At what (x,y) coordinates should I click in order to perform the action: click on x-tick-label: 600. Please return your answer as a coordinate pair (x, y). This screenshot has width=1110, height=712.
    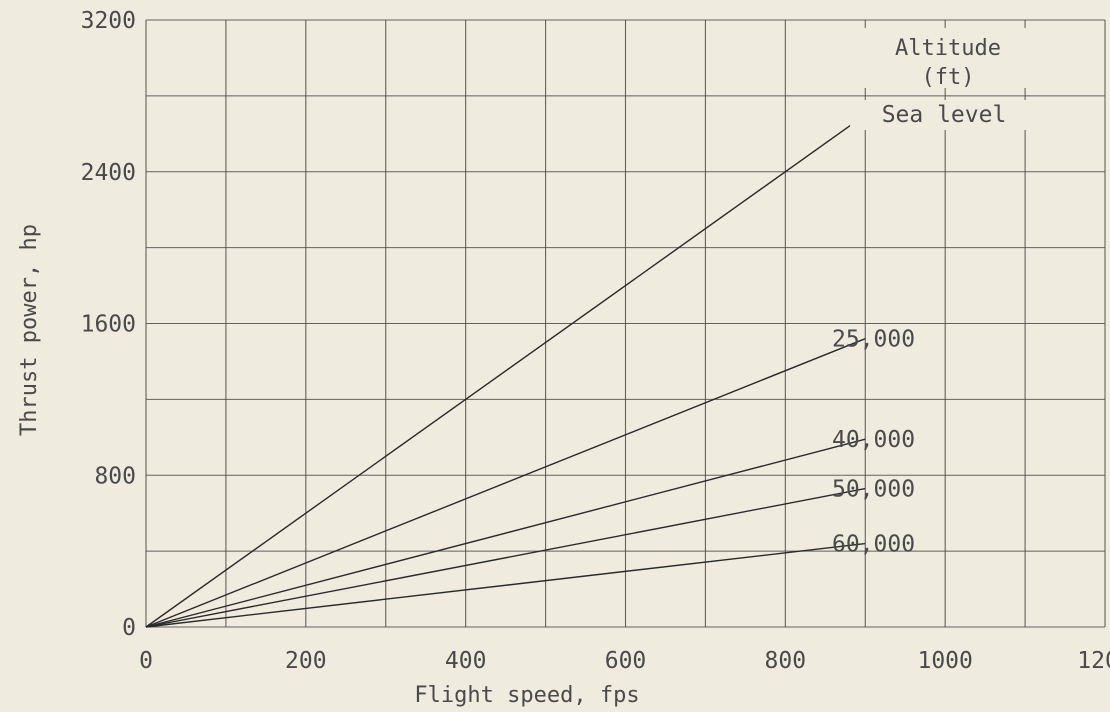
    Looking at the image, I should click on (626, 661).